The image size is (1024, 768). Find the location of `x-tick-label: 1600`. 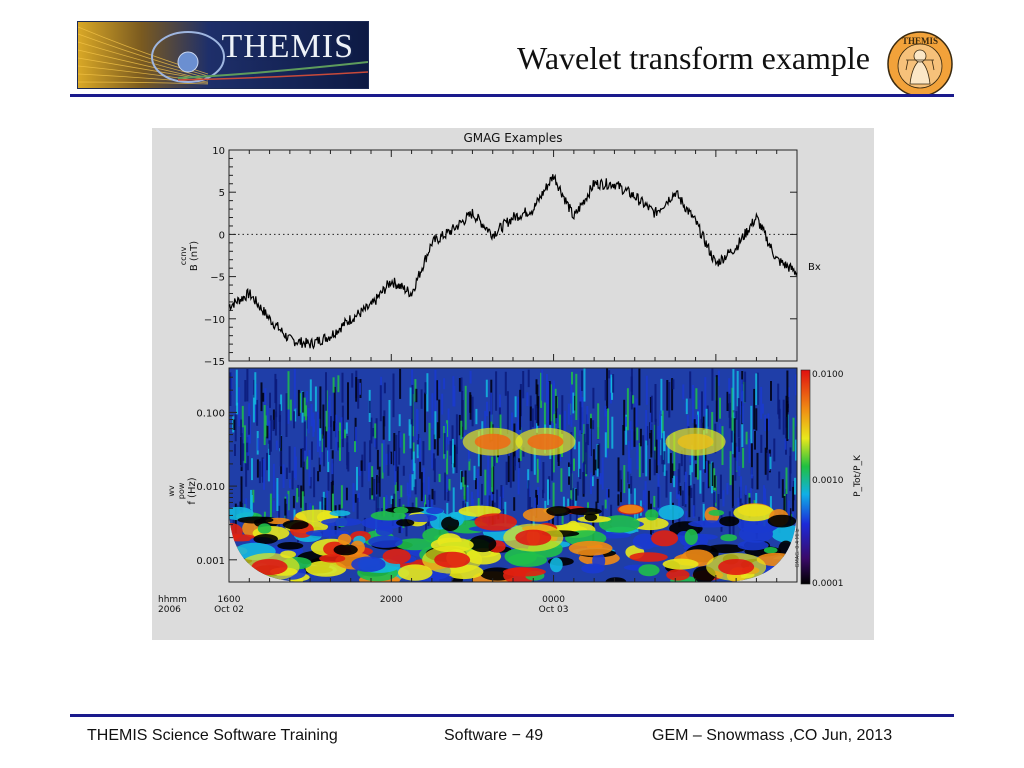

x-tick-label: 1600 is located at coordinates (229, 600).